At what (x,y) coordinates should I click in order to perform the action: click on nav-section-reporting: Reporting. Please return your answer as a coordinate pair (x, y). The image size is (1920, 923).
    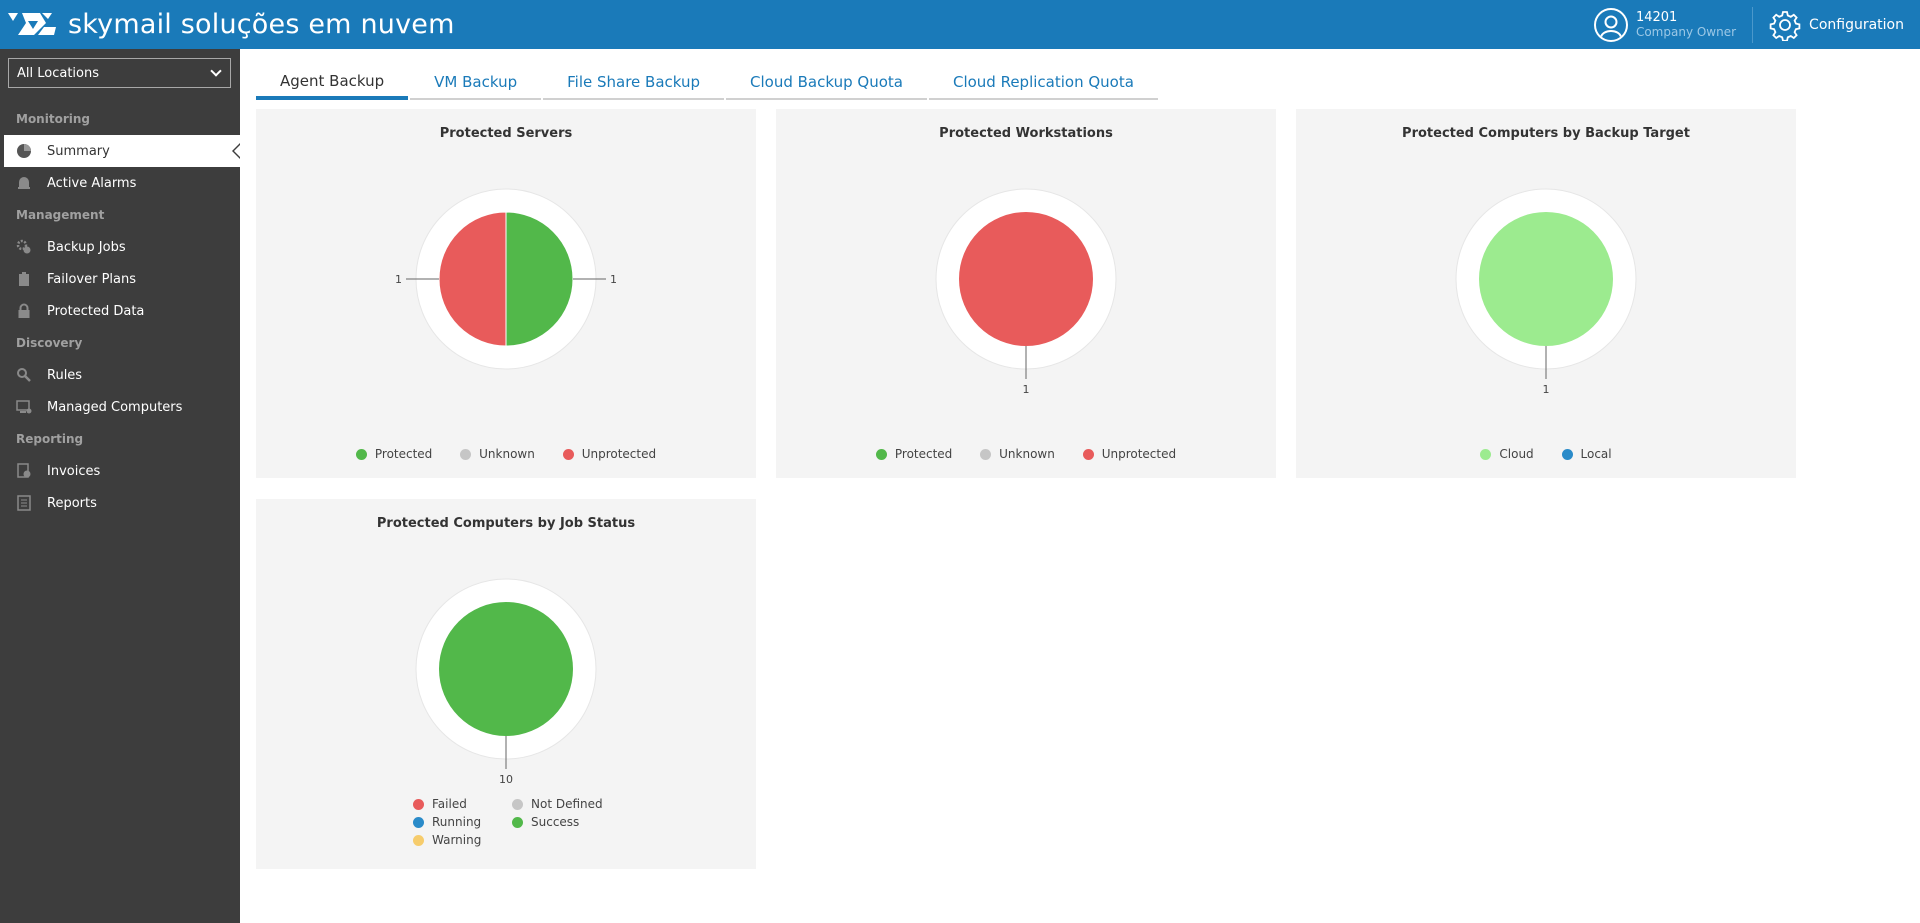
    Looking at the image, I should click on (50, 439).